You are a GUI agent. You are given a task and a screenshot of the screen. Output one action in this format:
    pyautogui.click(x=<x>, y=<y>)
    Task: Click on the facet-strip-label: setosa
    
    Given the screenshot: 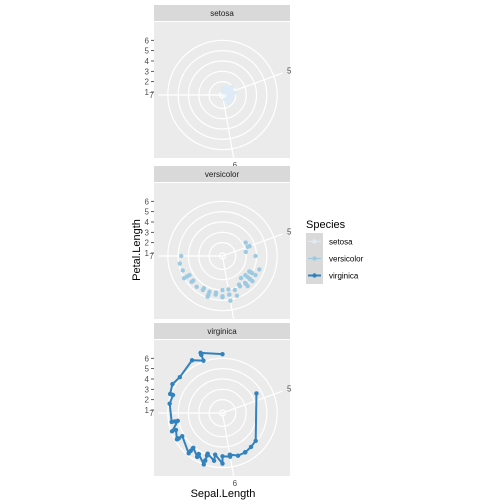 What is the action you would take?
    pyautogui.click(x=222, y=13)
    